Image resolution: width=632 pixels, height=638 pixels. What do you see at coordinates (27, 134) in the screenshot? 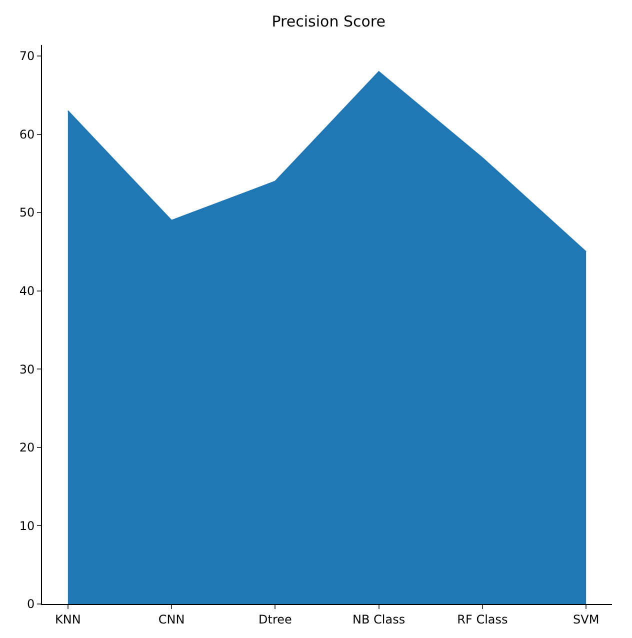
I see `y-tick-label: 60` at bounding box center [27, 134].